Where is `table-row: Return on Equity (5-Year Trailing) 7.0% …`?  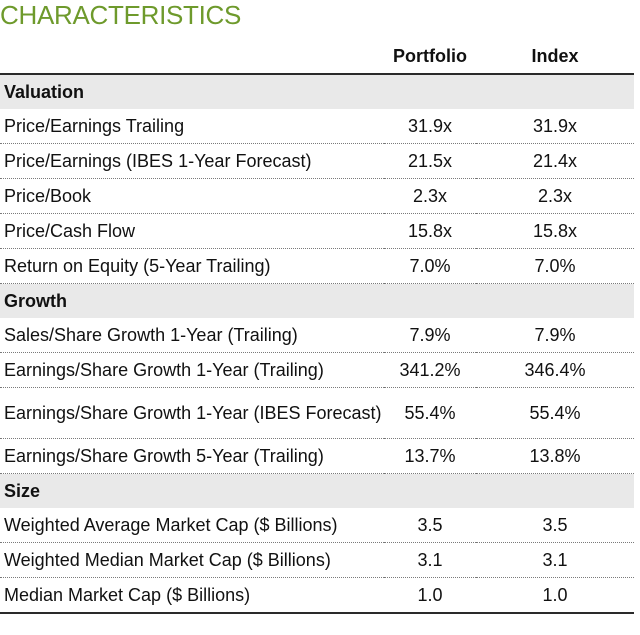 table-row: Return on Equity (5-Year Trailing) 7.0% … is located at coordinates (317, 266).